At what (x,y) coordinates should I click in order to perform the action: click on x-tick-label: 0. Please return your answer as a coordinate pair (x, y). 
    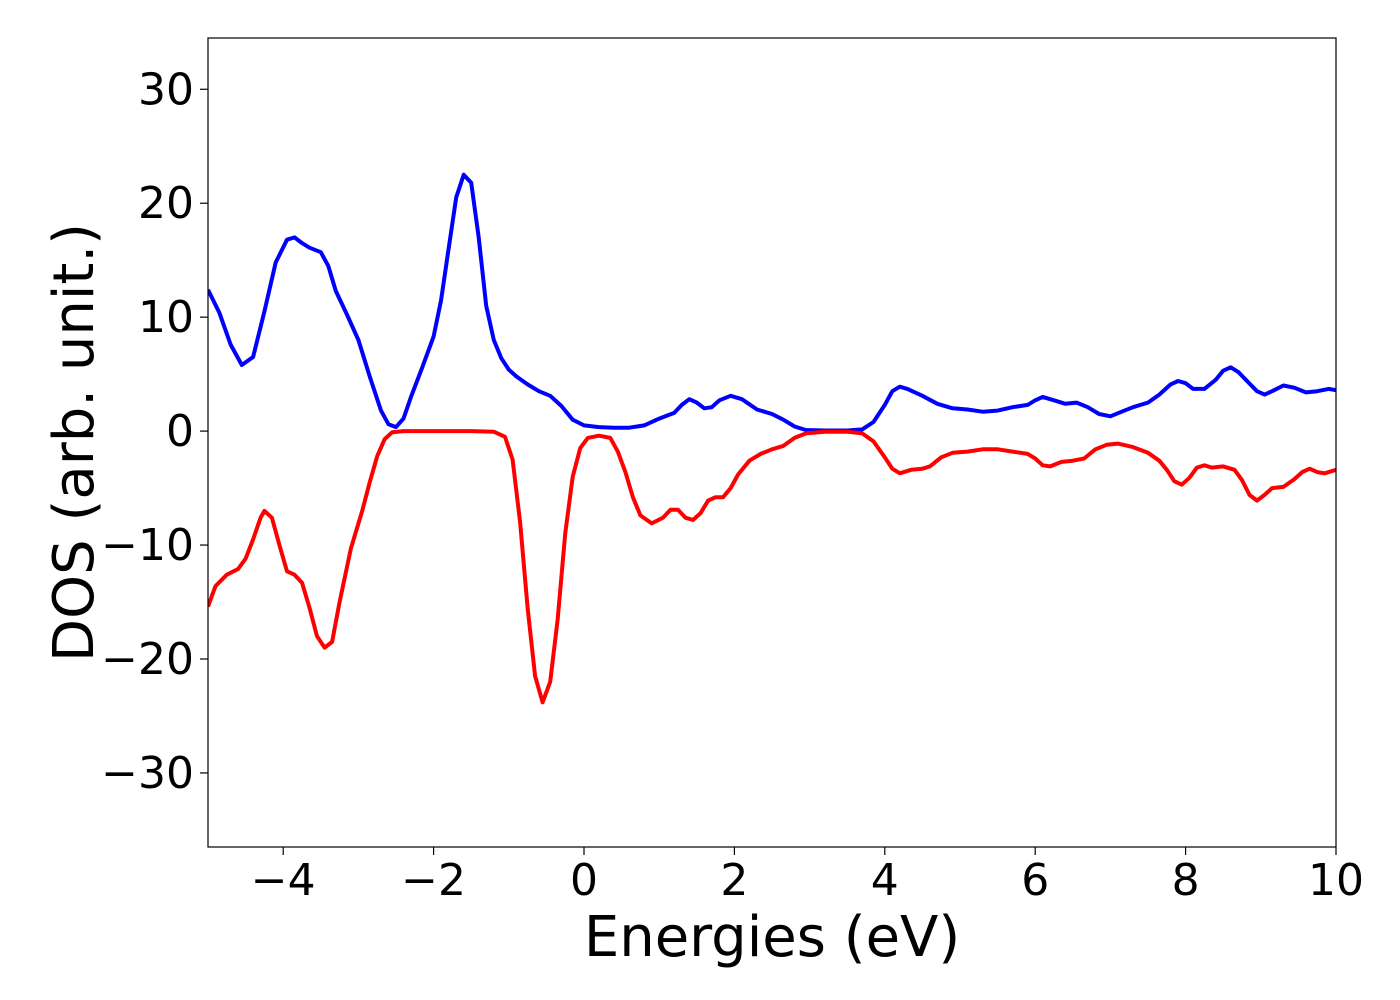
    Looking at the image, I should click on (584, 880).